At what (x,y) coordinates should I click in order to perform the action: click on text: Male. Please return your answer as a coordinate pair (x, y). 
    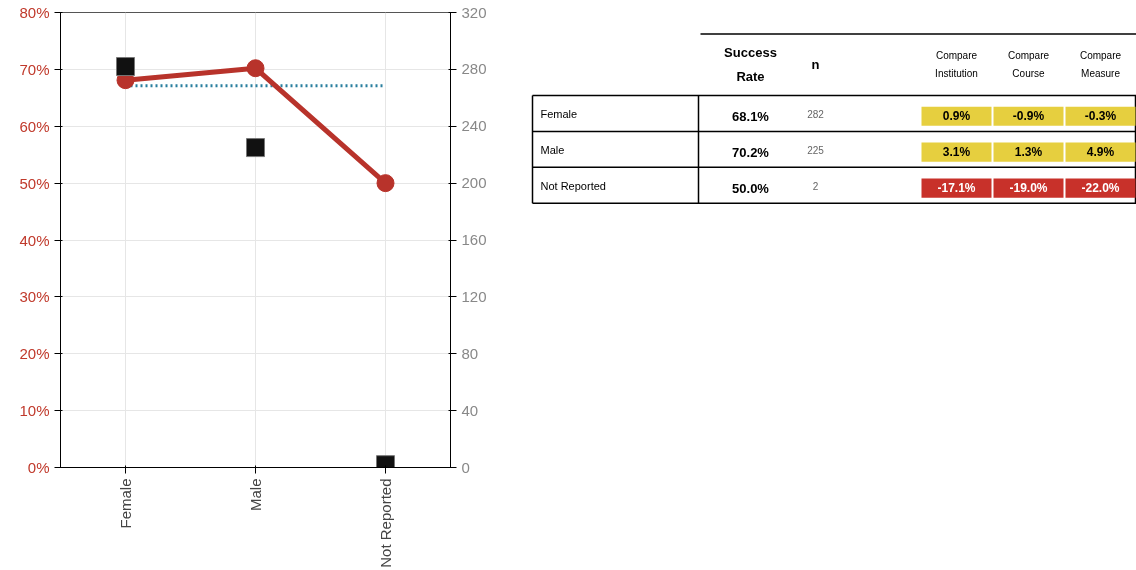
    Looking at the image, I should click on (552, 149).